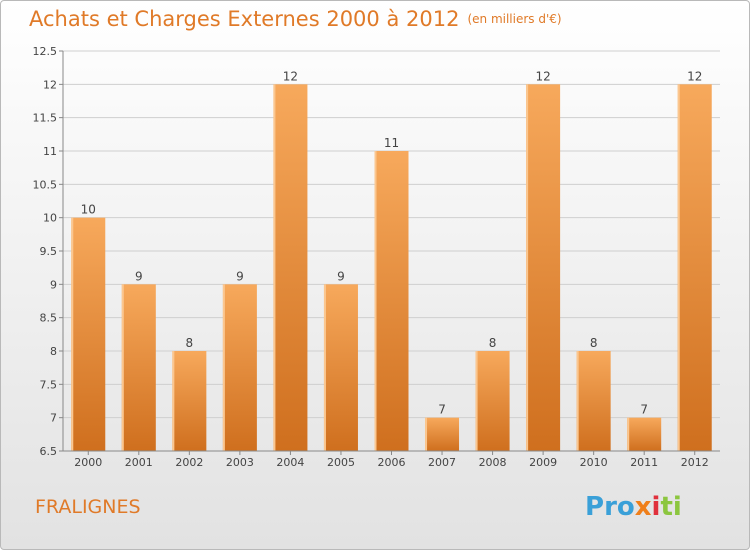 The width and height of the screenshot is (750, 550). Describe the element at coordinates (543, 462) in the screenshot. I see `x-tick-label: 2009` at that location.